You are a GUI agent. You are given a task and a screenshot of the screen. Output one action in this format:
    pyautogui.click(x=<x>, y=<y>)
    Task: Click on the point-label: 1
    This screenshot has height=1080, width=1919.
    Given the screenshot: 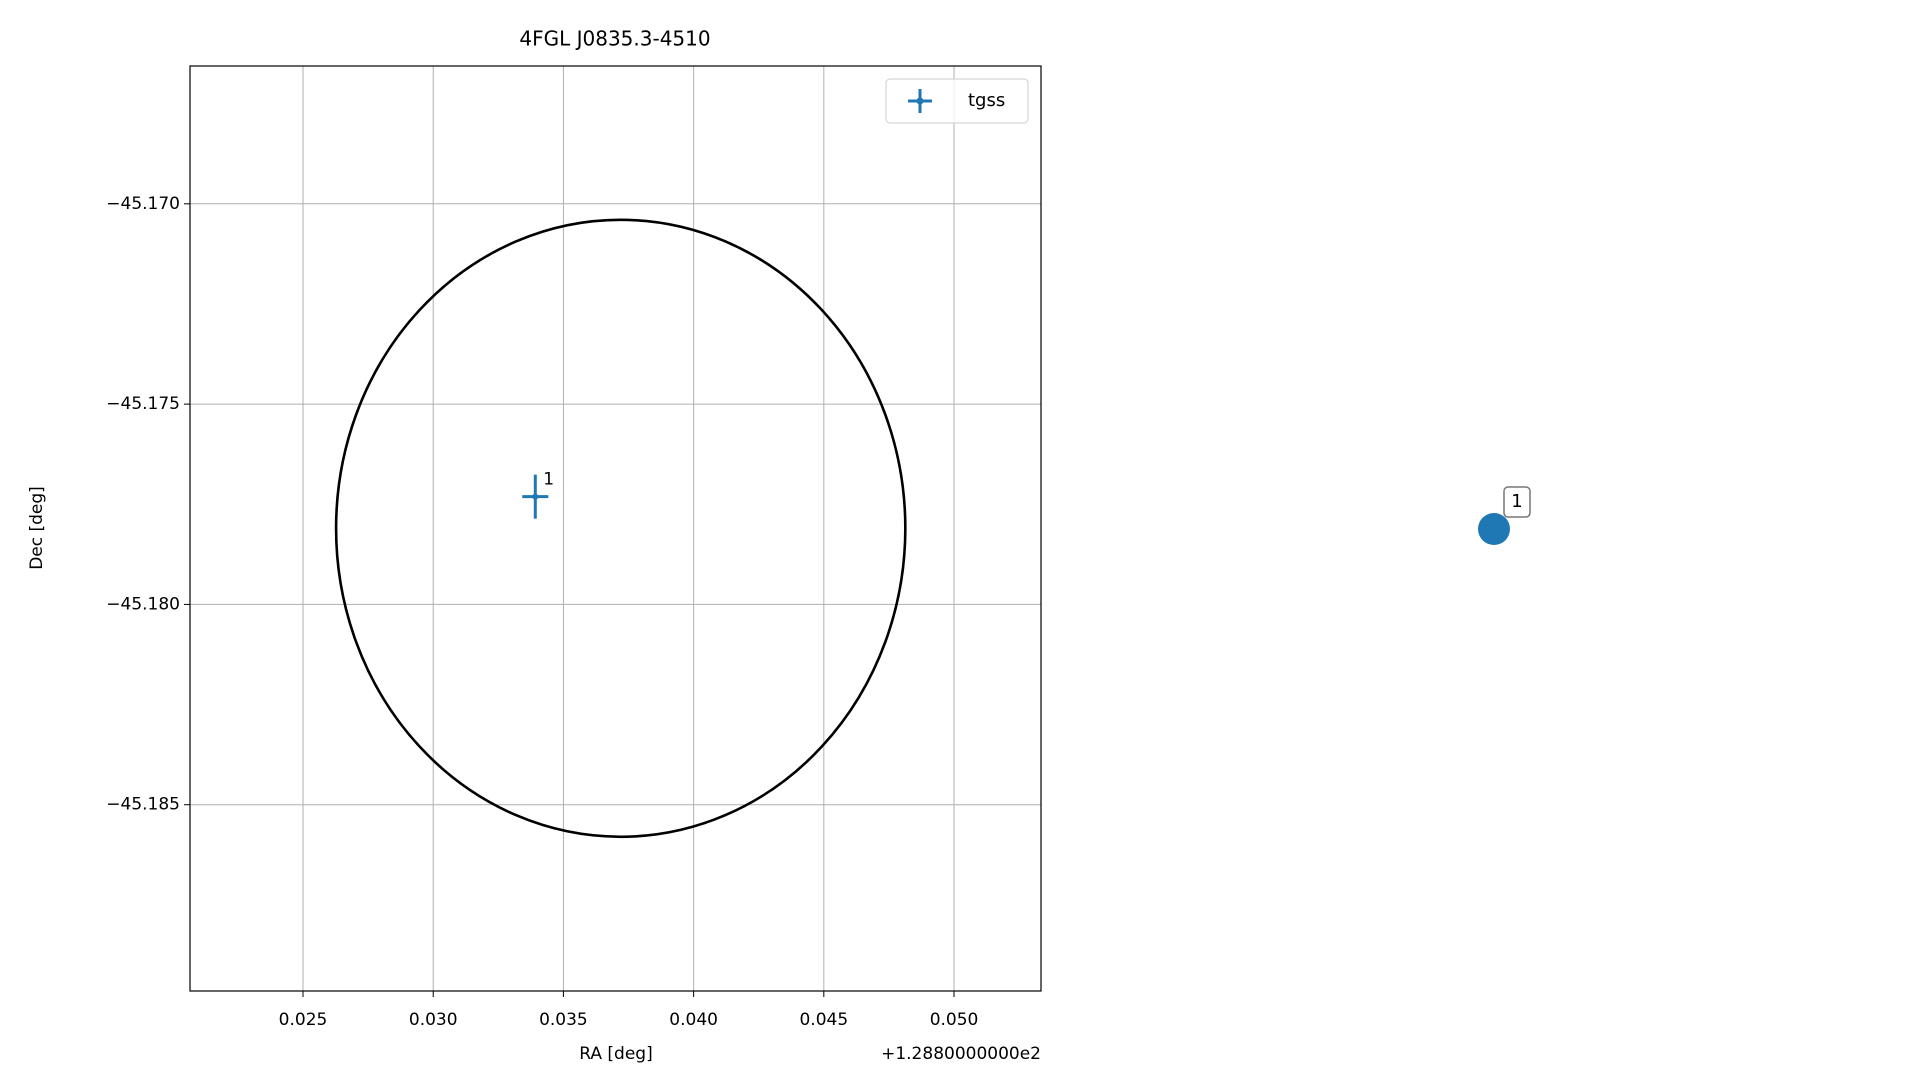 What is the action you would take?
    pyautogui.click(x=548, y=480)
    